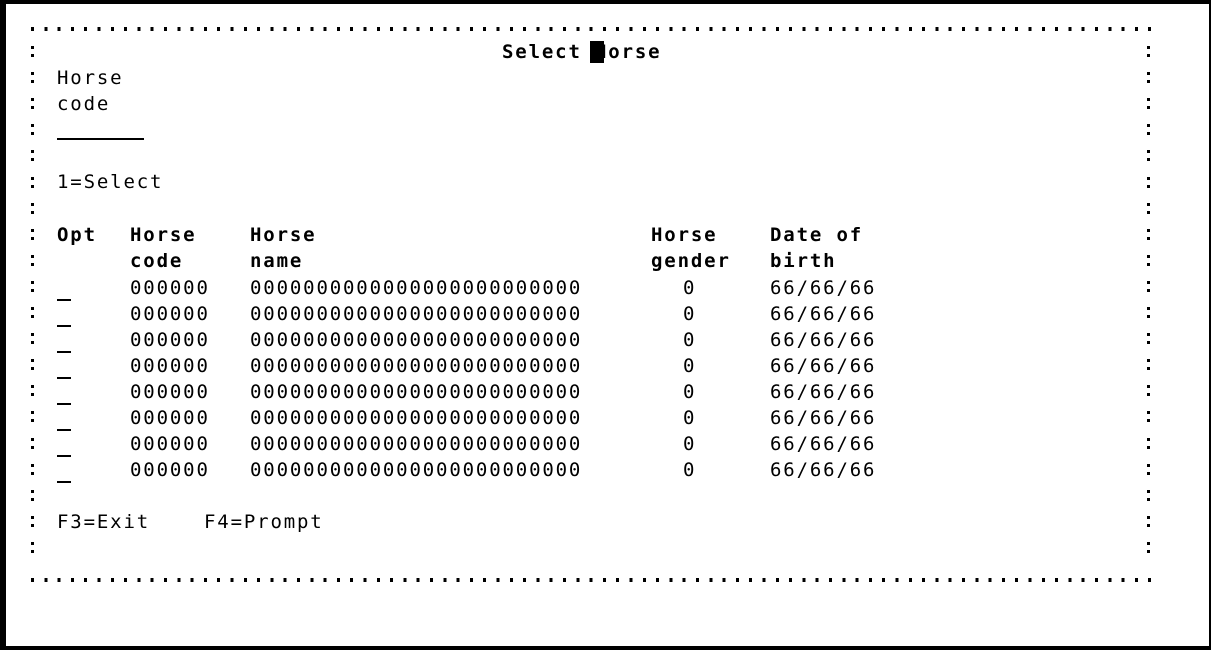  I want to click on text-cursor, so click(597, 52).